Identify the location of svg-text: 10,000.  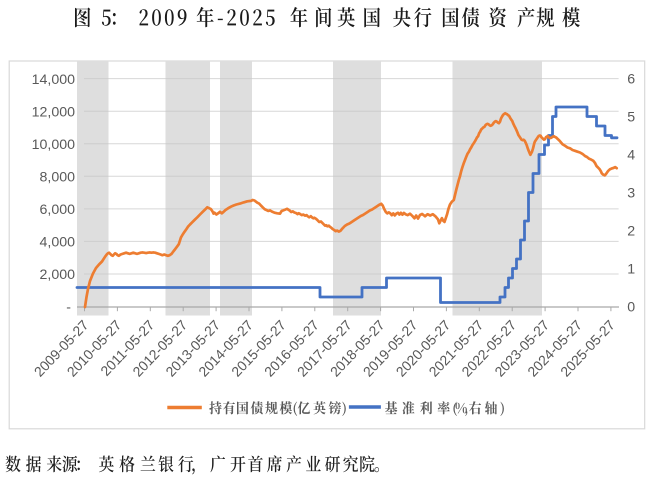
(54, 145).